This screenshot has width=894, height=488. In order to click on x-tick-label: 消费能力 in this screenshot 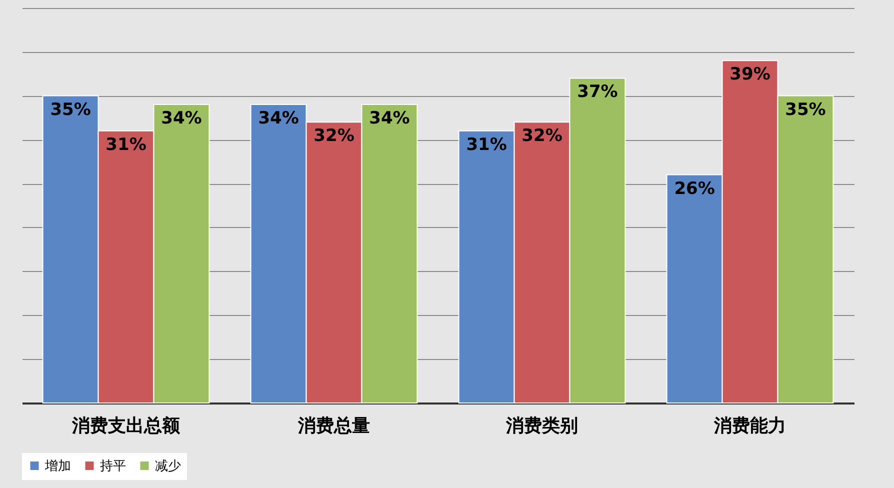, I will do `click(749, 426)`.